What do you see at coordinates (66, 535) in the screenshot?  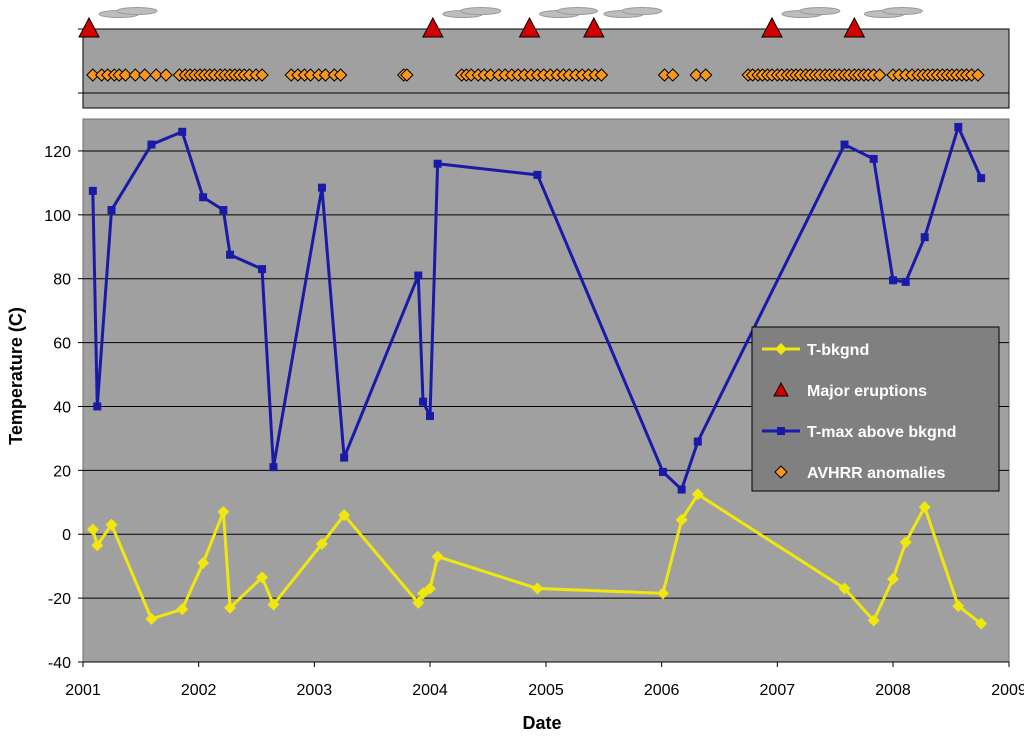 I see `y-tick-label: 0` at bounding box center [66, 535].